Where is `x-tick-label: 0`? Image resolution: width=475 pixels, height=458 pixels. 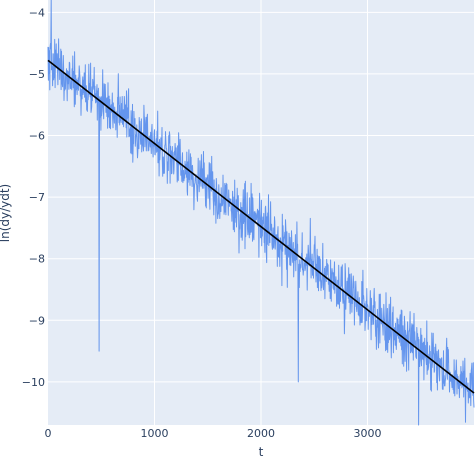
x-tick-label: 0 is located at coordinates (48, 433).